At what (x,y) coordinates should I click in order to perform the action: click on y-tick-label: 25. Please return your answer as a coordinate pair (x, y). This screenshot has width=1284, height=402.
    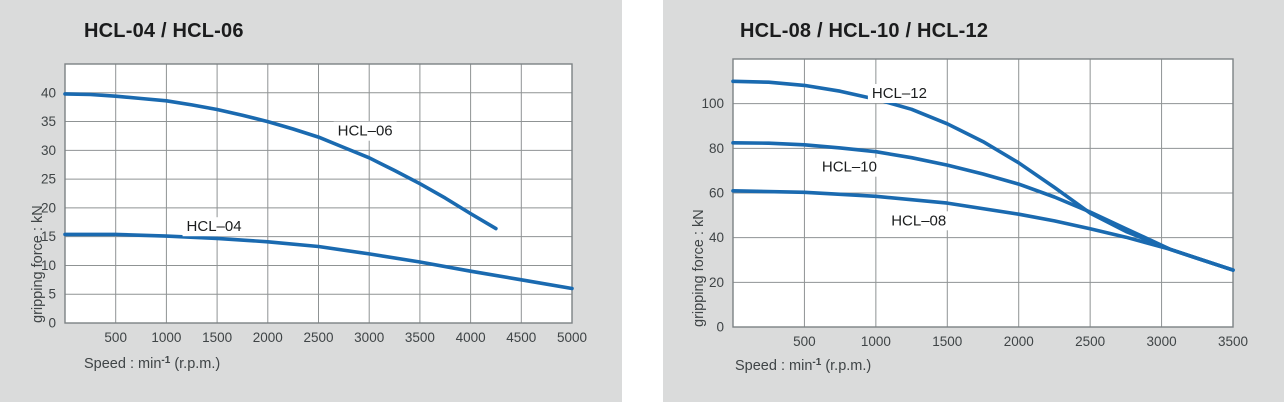
    Looking at the image, I should click on (48, 179).